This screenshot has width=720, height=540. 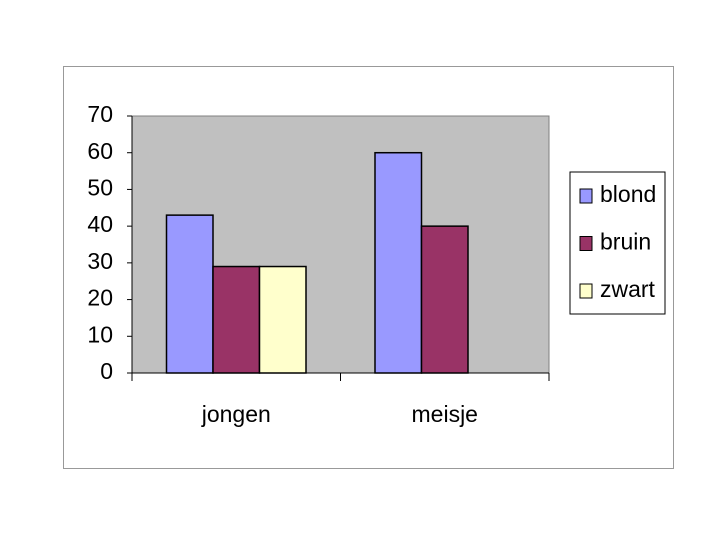 What do you see at coordinates (100, 261) in the screenshot?
I see `y-tick-label: 30` at bounding box center [100, 261].